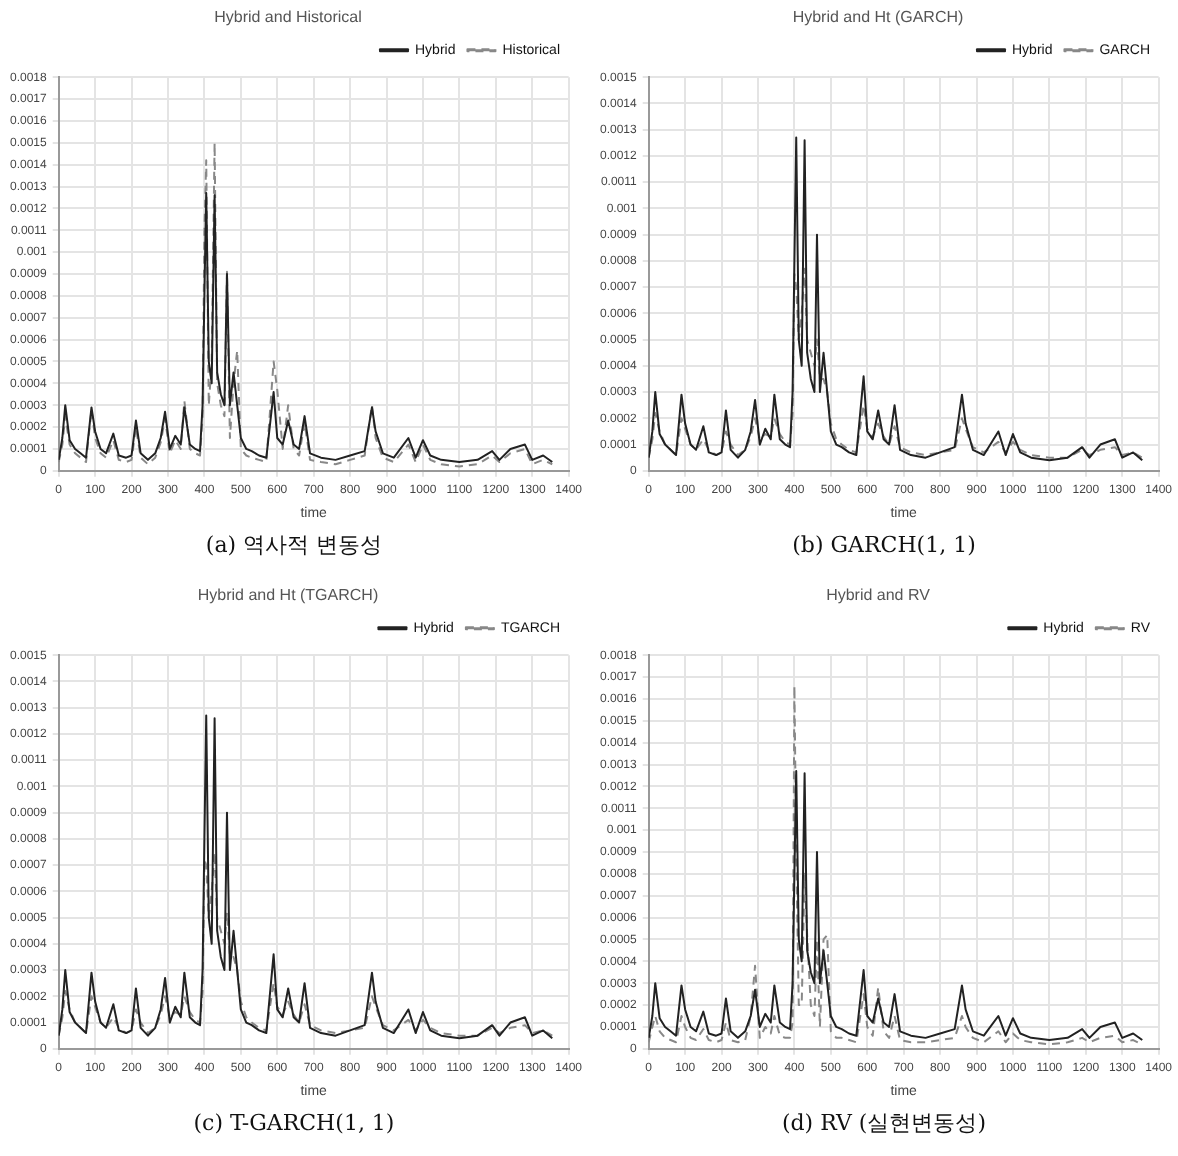 This screenshot has height=1156, width=1178. I want to click on chart-title: Hybrid and RV, so click(879, 595).